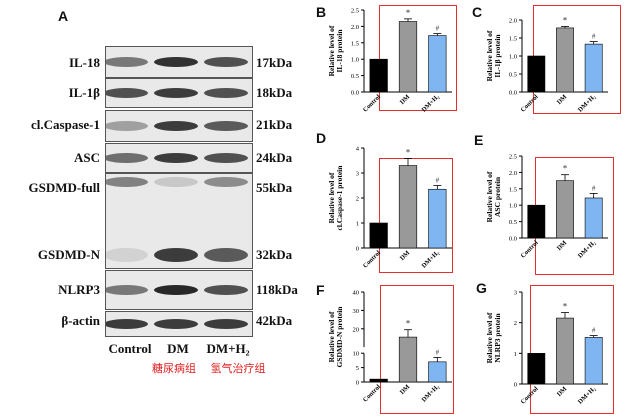  I want to click on protein-label: GSDMD-full, so click(64, 187).